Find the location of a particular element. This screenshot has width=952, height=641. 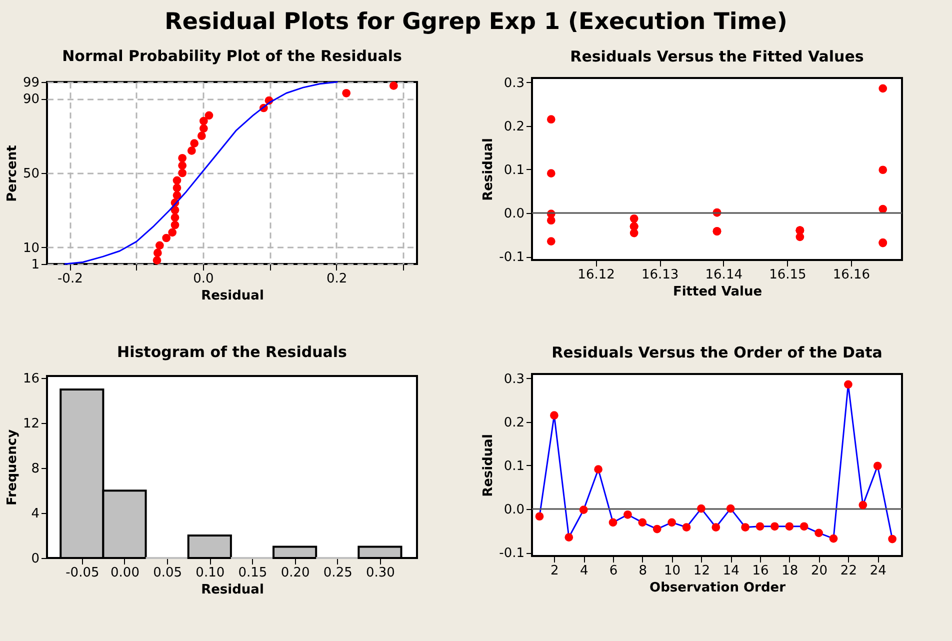

x-tick-label: 22 is located at coordinates (848, 571).